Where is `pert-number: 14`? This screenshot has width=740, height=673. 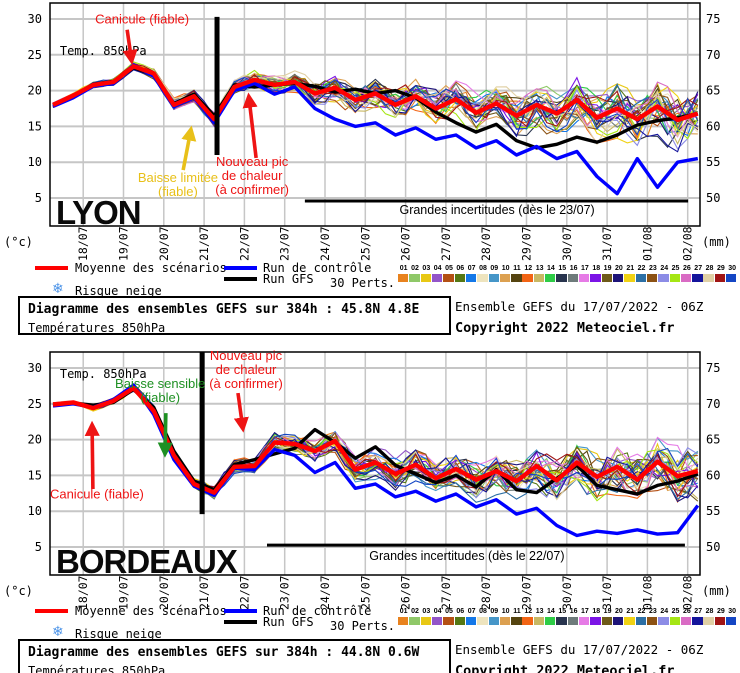 pert-number: 14 is located at coordinates (551, 611).